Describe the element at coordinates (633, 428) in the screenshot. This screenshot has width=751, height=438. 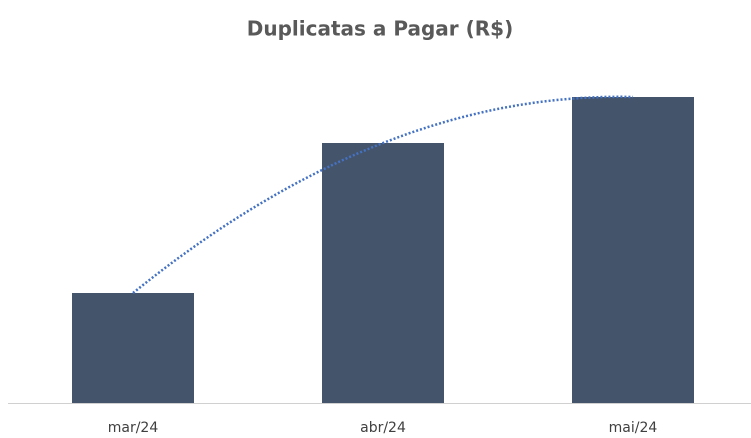
I see `x-tick-label: mai/24` at that location.